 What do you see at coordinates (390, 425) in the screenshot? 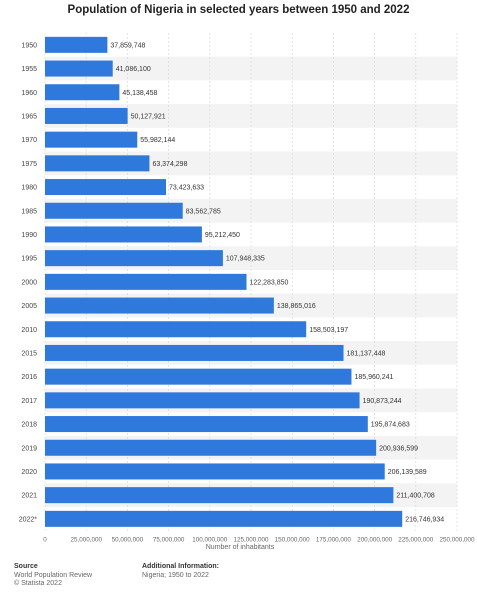
I see `value-label: 195,874,683` at bounding box center [390, 425].